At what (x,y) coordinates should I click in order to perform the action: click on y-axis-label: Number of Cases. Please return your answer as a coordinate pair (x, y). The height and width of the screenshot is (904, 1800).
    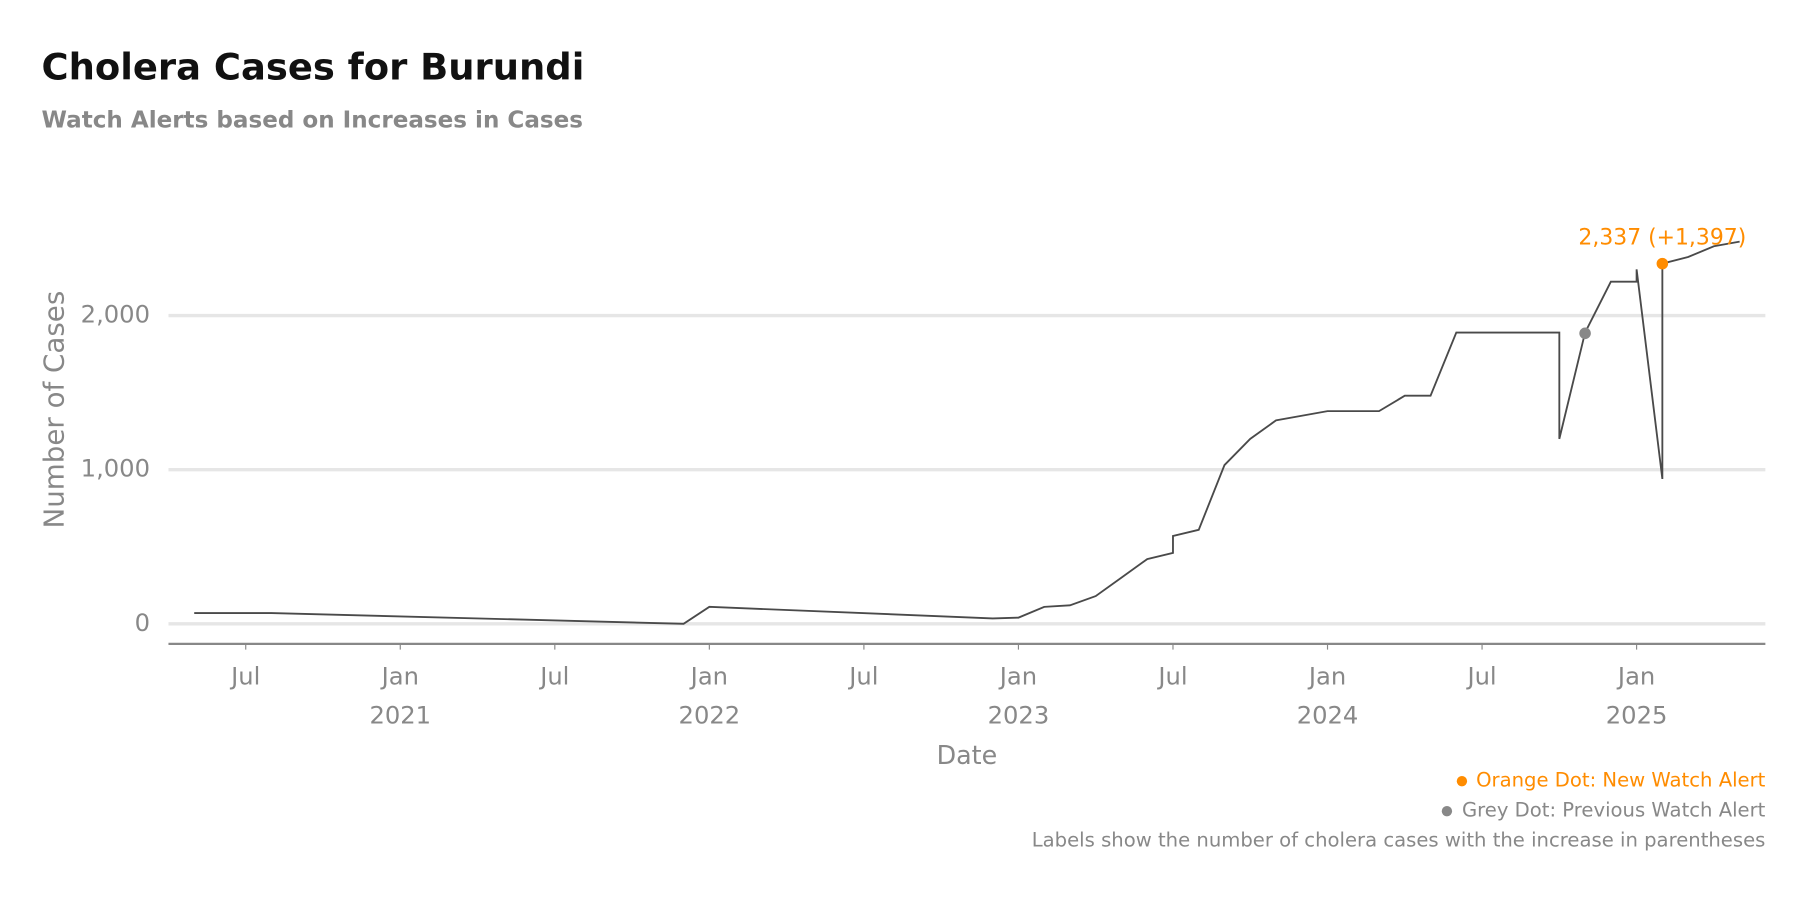
    Looking at the image, I should click on (53, 410).